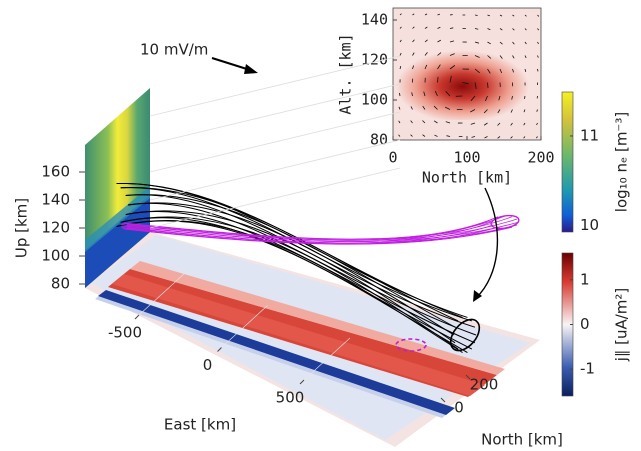 The height and width of the screenshot is (451, 641). What do you see at coordinates (208, 365) in the screenshot?
I see `x-tick-label: 0` at bounding box center [208, 365].